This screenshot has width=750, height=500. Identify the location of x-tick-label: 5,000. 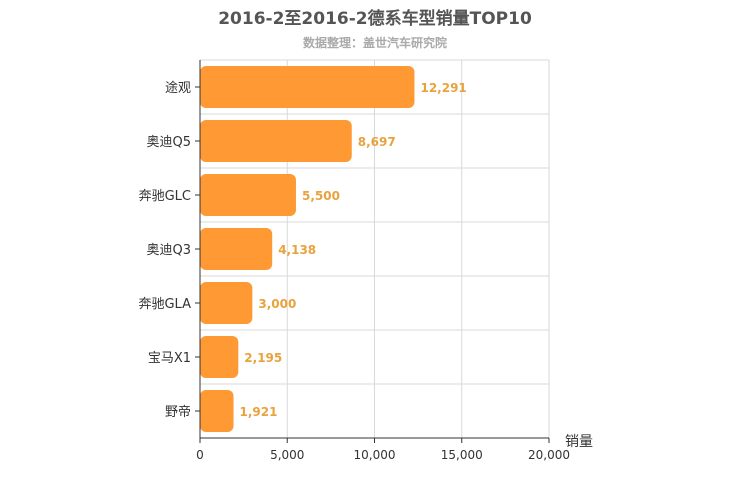
(287, 455).